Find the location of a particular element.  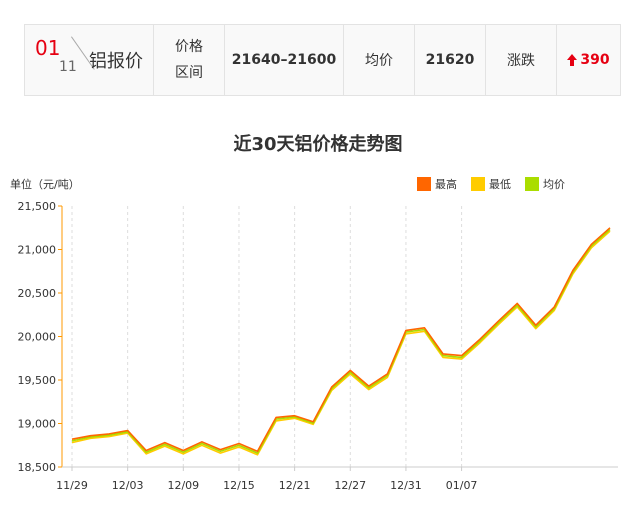

legend-item-avg: 均价 is located at coordinates (545, 184).